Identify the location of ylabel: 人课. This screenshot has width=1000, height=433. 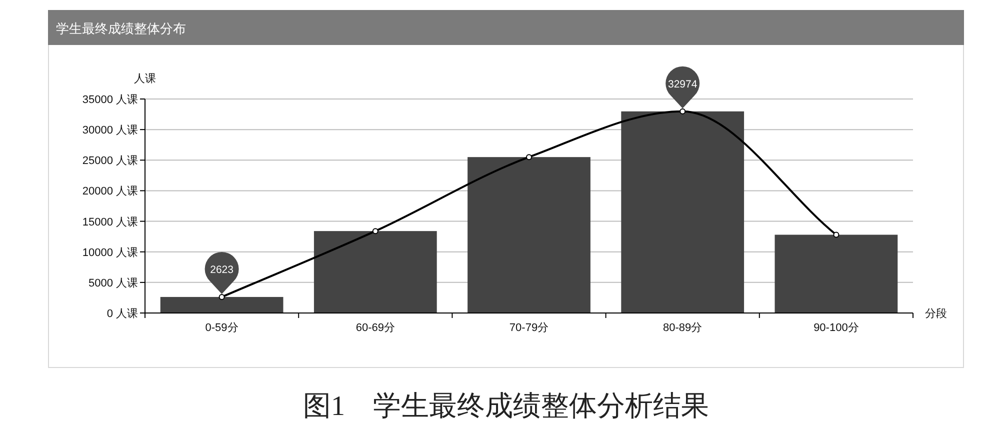
(145, 79).